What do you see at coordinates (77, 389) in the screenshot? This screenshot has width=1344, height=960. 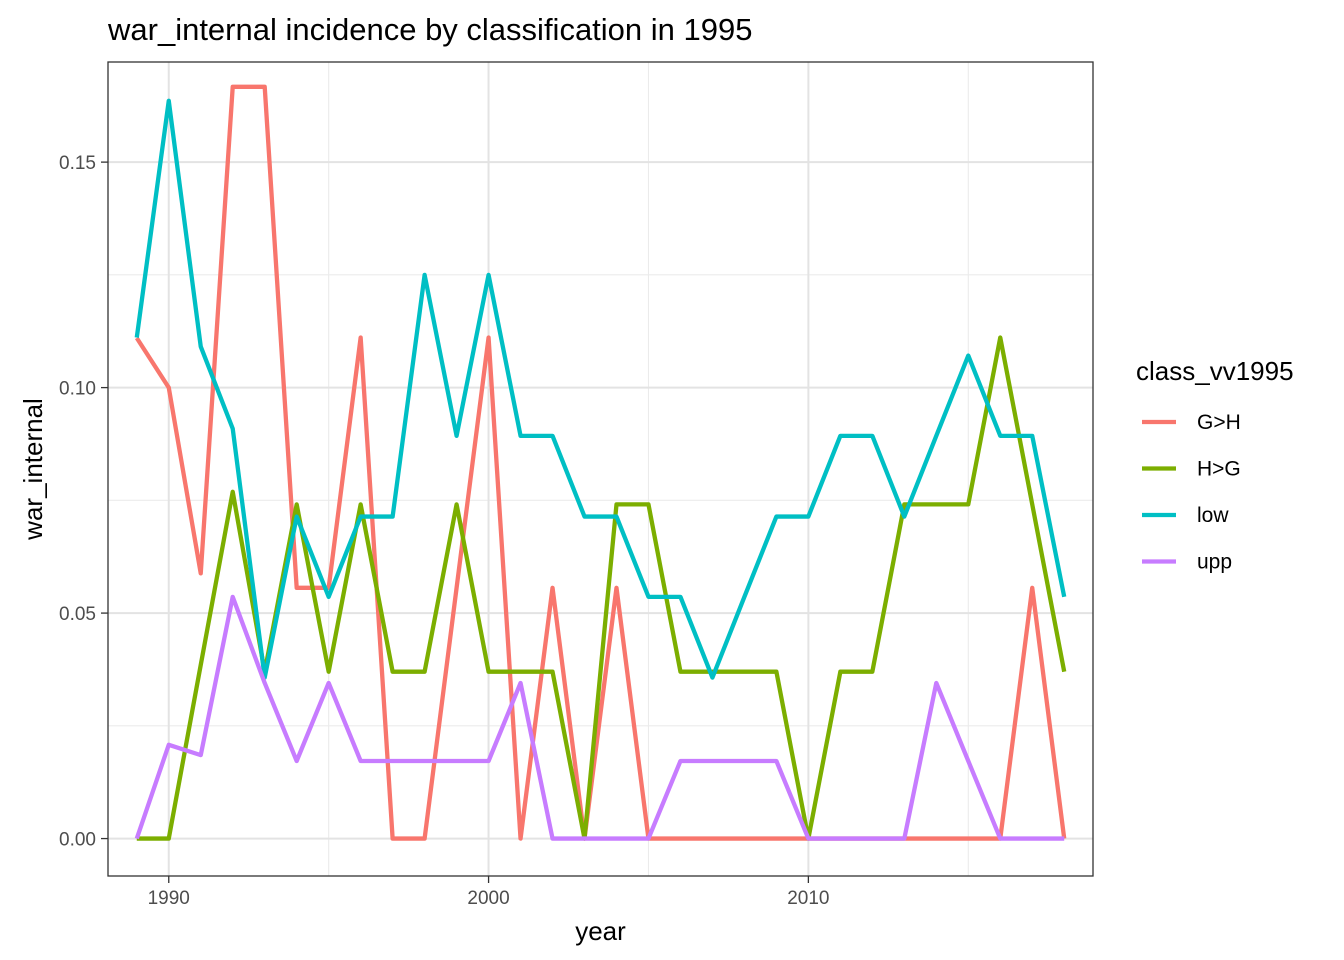 I see `y-tick-label: 0.10` at bounding box center [77, 389].